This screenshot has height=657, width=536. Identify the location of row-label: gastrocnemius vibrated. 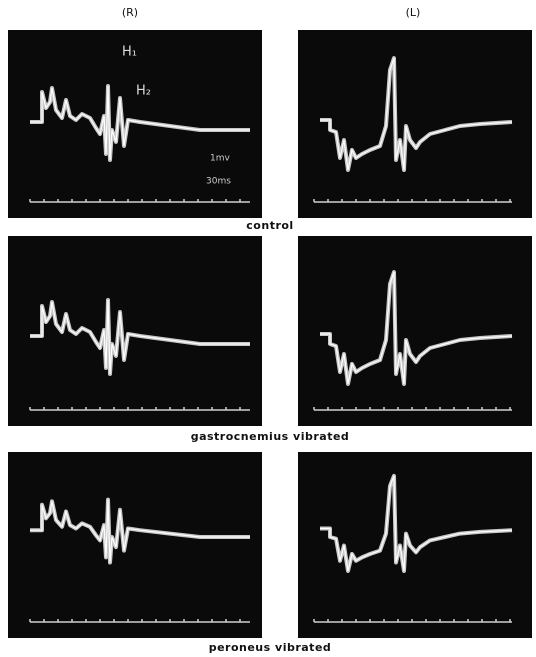
(270, 436).